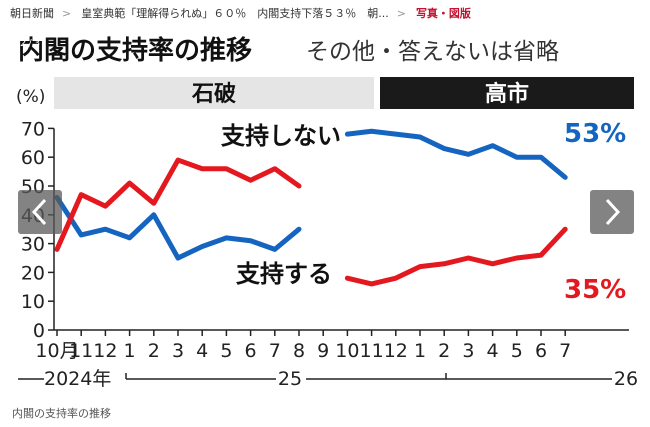 This screenshot has height=427, width=650. I want to click on period-banner-takaichi, so click(507, 93).